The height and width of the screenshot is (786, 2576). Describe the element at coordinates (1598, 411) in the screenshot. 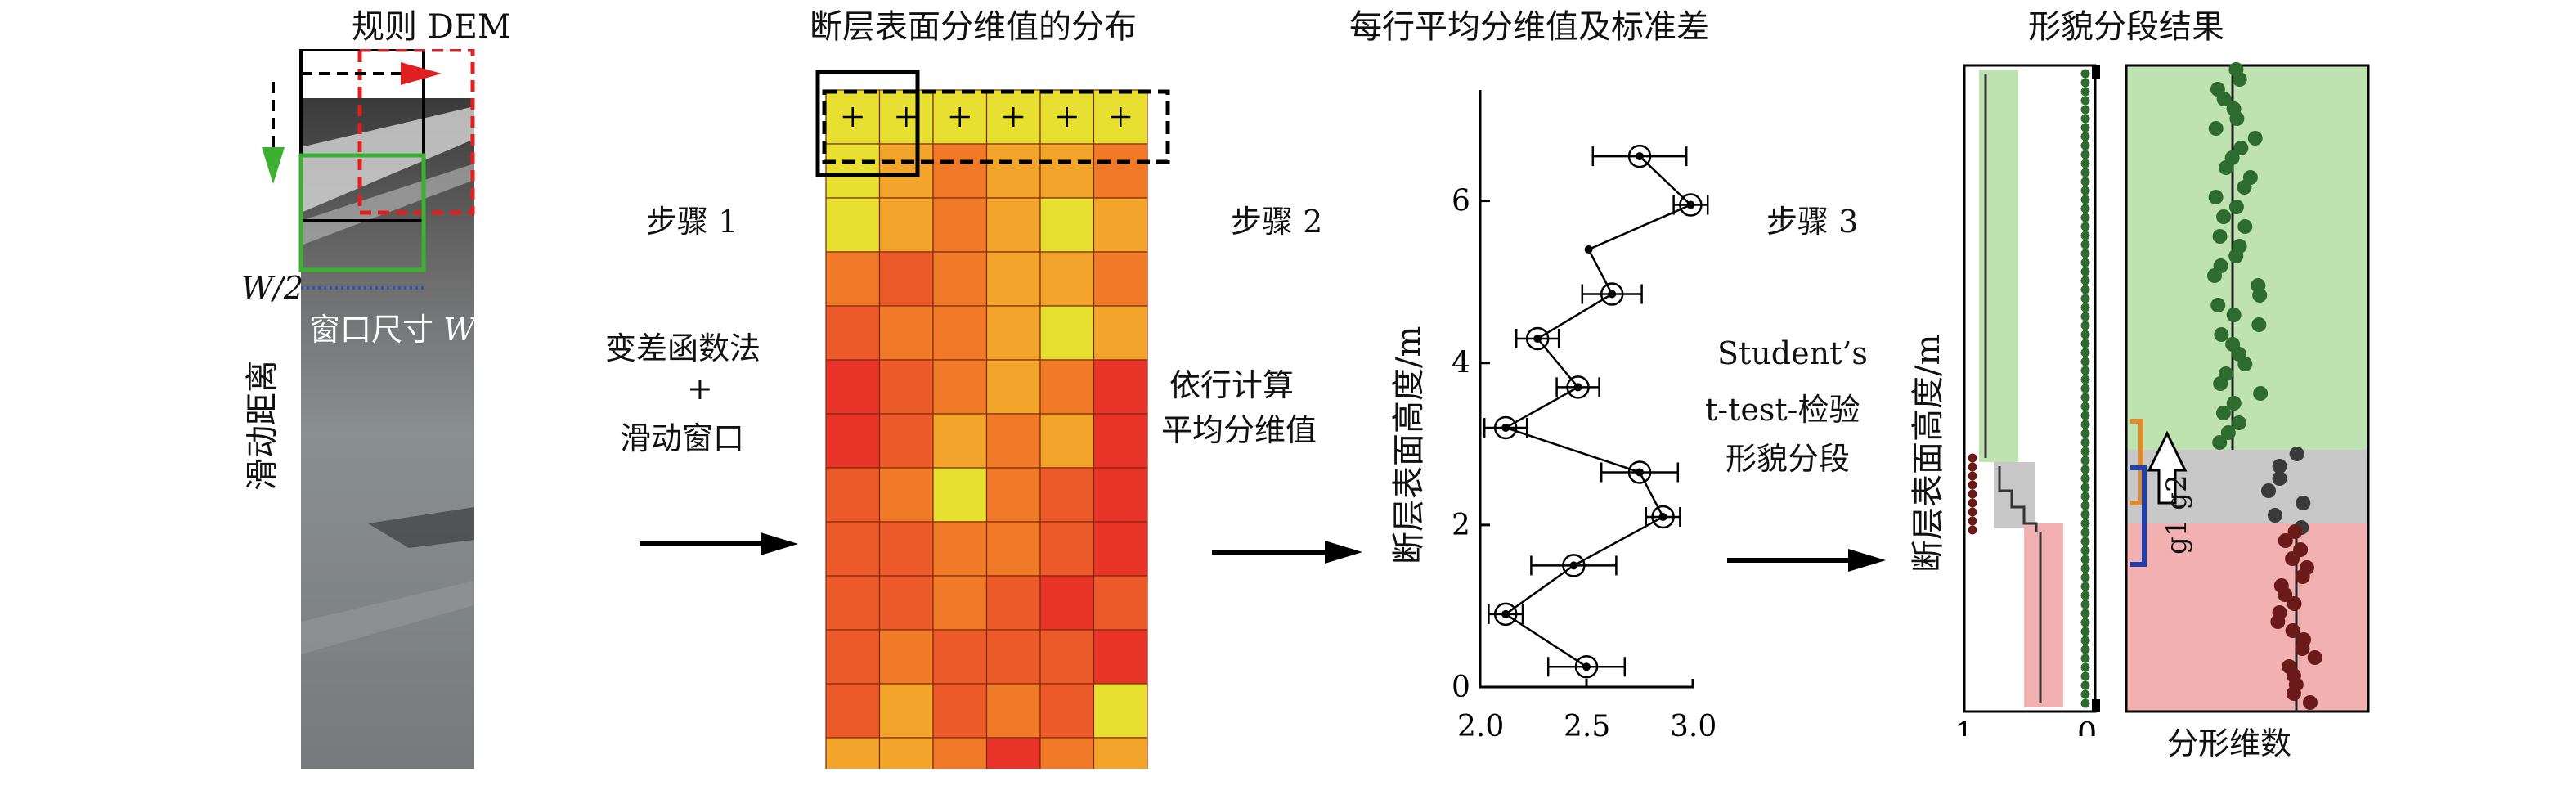

I see `series-line` at that location.